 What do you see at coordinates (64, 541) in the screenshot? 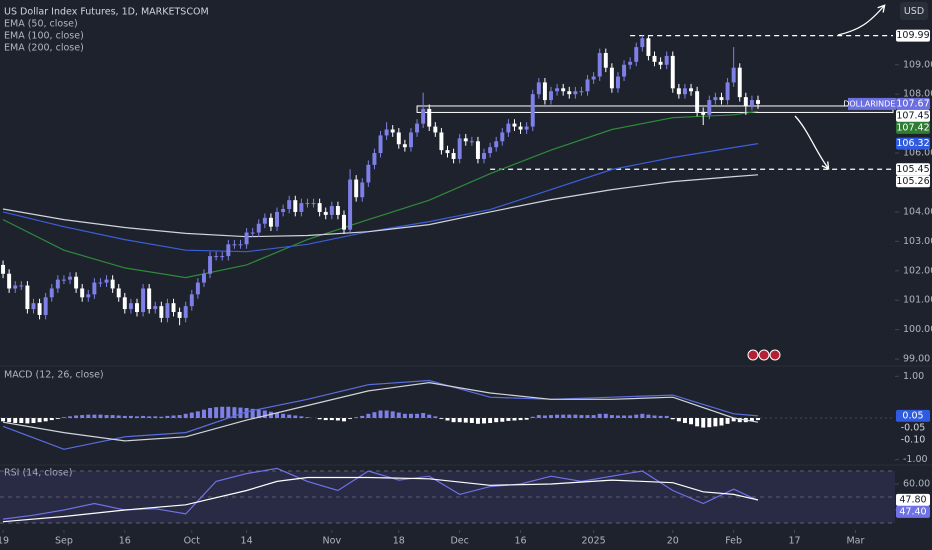
I see `x-tick-label: Sep` at bounding box center [64, 541].